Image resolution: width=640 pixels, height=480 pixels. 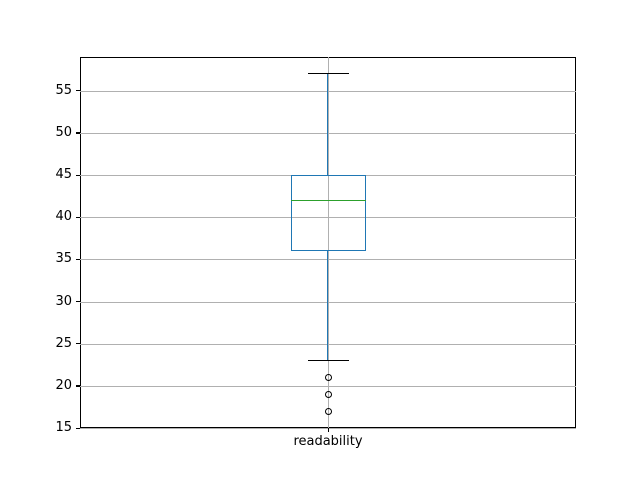 What do you see at coordinates (328, 441) in the screenshot?
I see `x-tick-label: readability` at bounding box center [328, 441].